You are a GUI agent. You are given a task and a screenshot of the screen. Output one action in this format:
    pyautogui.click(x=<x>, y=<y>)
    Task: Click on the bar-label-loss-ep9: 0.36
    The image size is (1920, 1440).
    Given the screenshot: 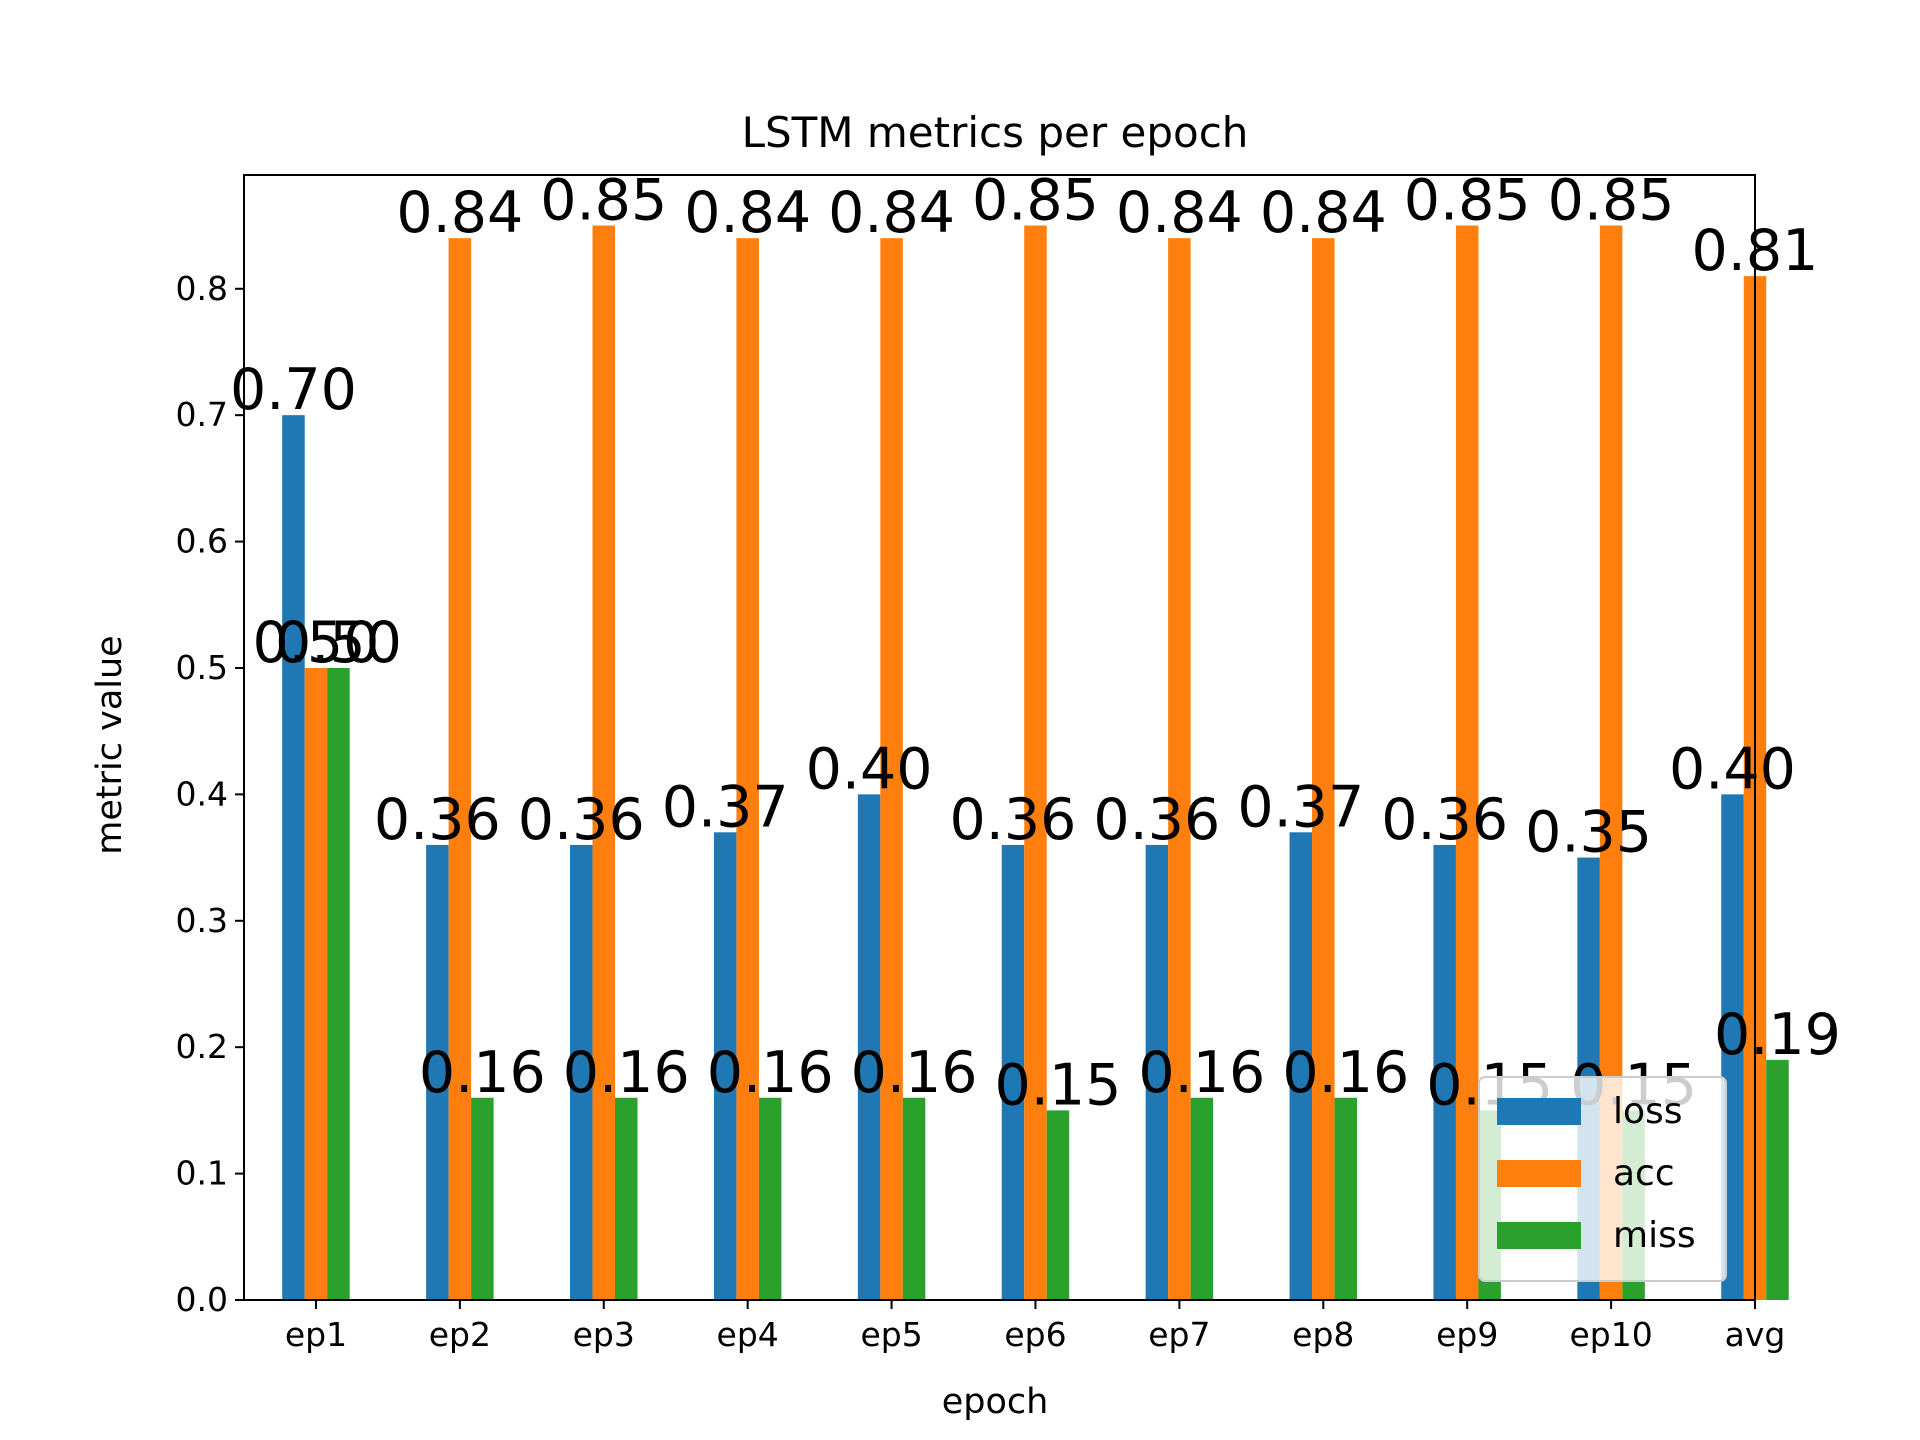 What is the action you would take?
    pyautogui.click(x=1444, y=820)
    